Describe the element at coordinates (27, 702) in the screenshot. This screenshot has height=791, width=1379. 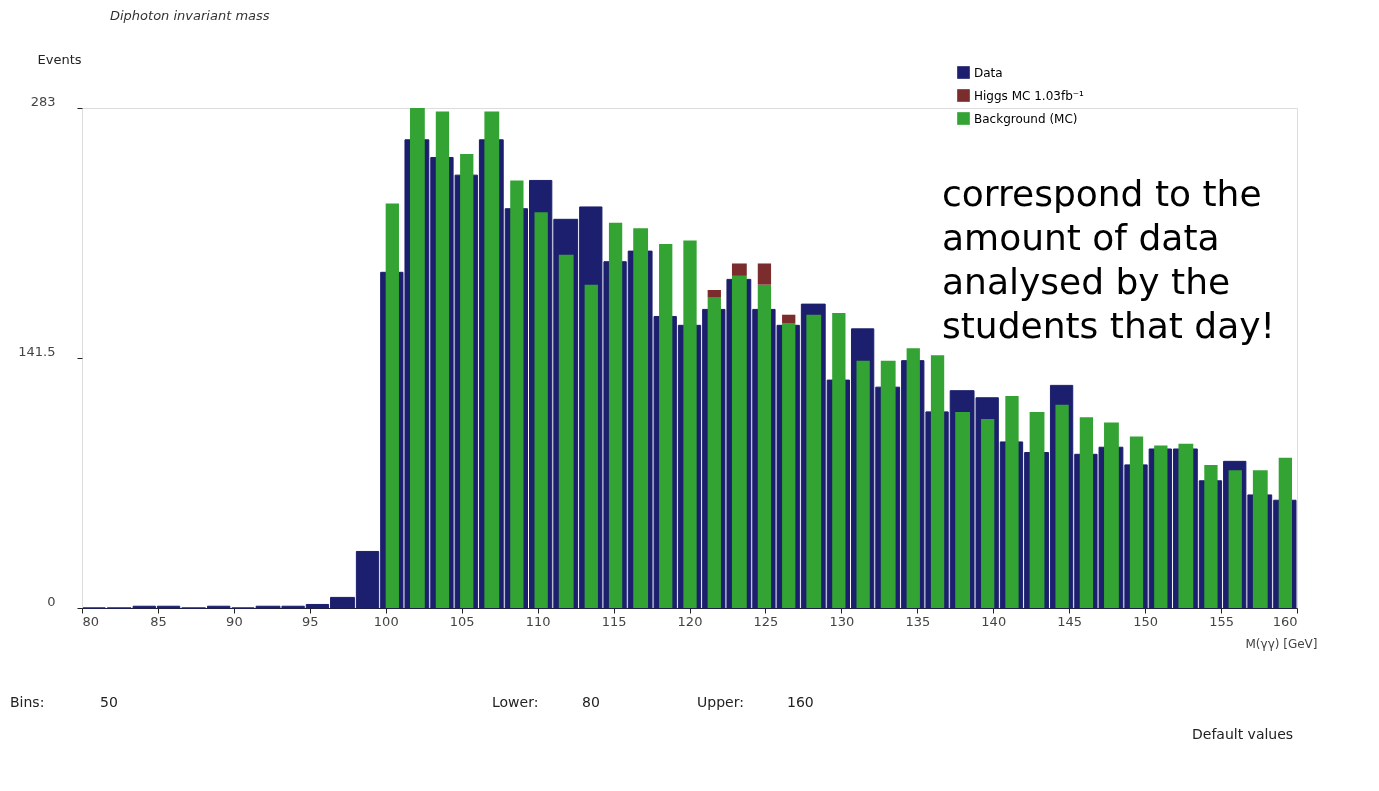
I see `text: Bins:` at that location.